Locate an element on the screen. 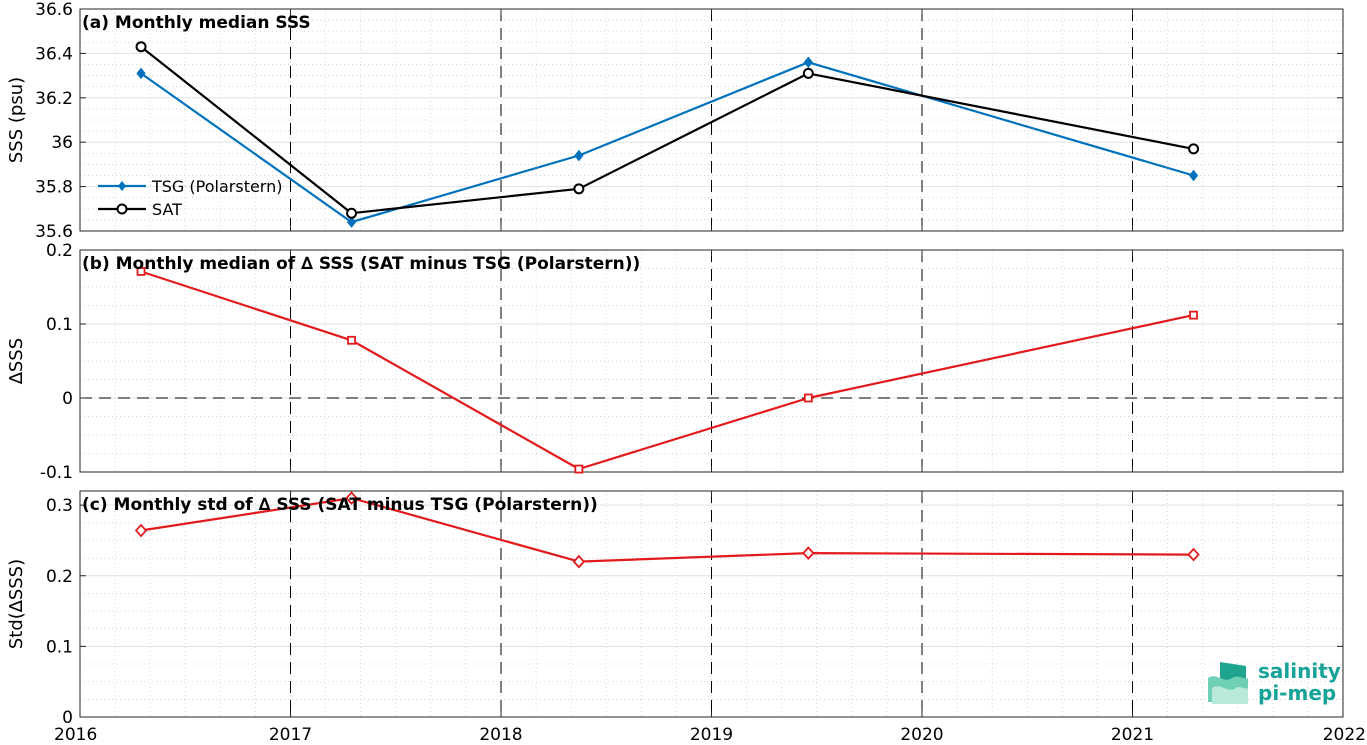 Image resolution: width=1367 pixels, height=745 pixels. y-axis-label: ∆SSS is located at coordinates (16, 361).